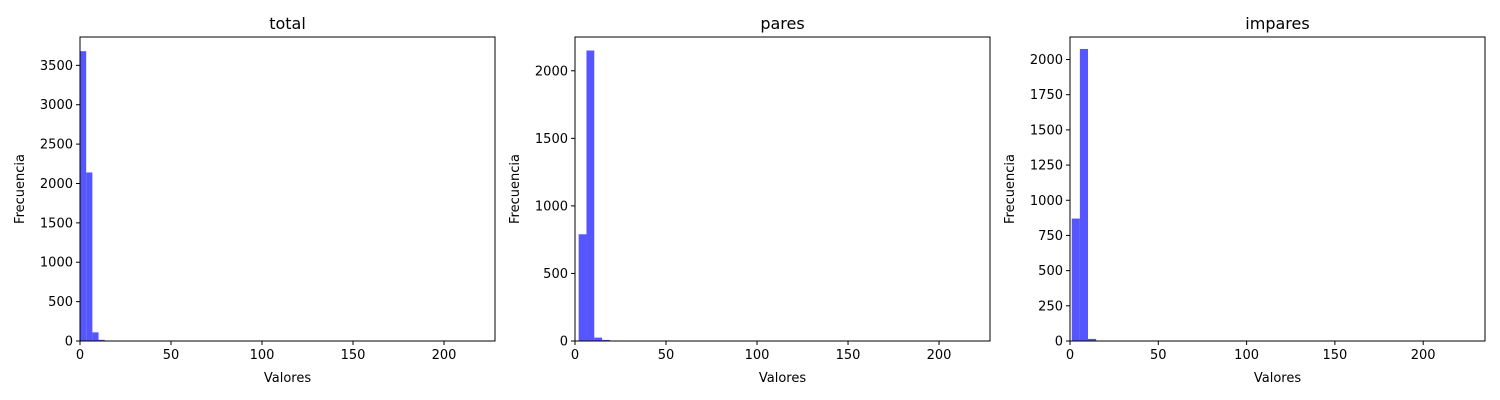 Image resolution: width=1500 pixels, height=400 pixels. I want to click on panel-title: total, so click(287, 23).